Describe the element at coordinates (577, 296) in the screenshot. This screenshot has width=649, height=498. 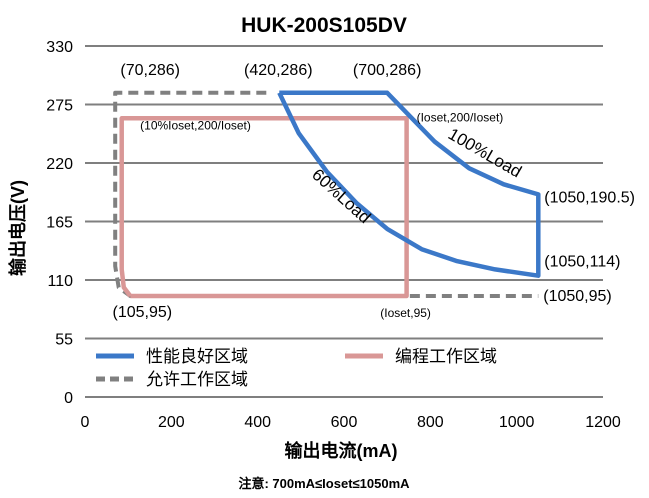
I see `annotation-7: (1050,95)` at that location.